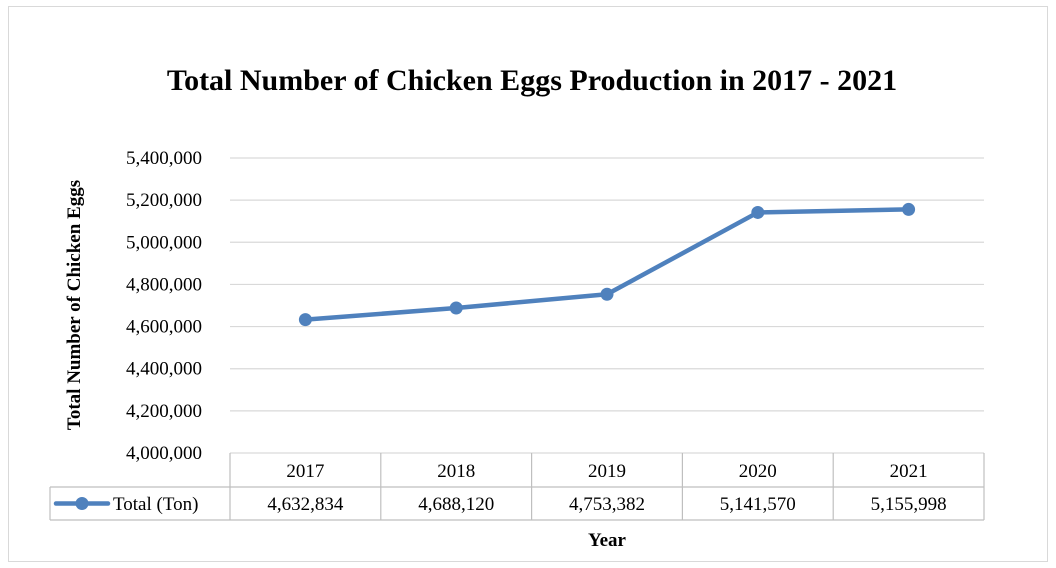 The height and width of the screenshot is (568, 1056). Describe the element at coordinates (164, 327) in the screenshot. I see `y-tick-label: 4,600,000` at that location.